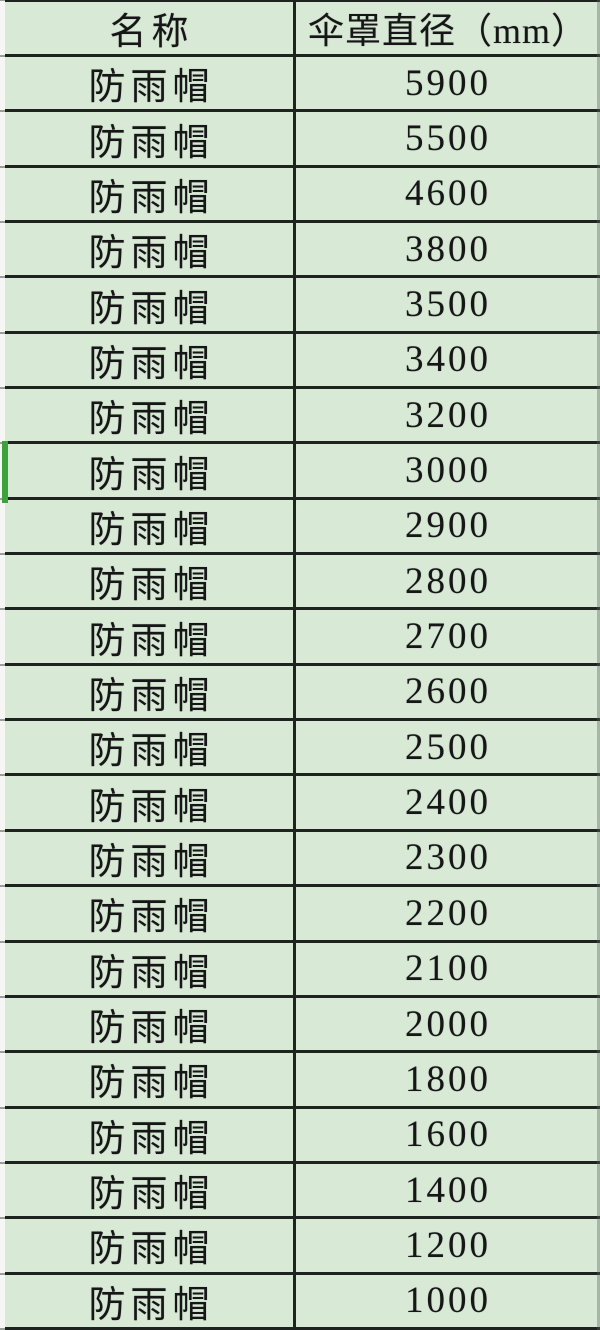  What do you see at coordinates (448, 417) in the screenshot?
I see `cell-value: 3200` at bounding box center [448, 417].